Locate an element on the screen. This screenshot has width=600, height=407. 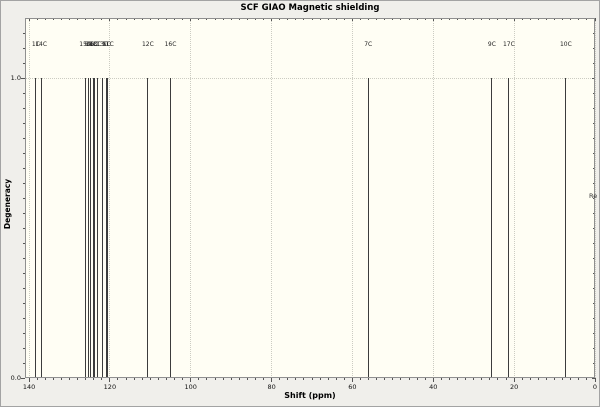
x-tick-label: 80 is located at coordinates (271, 387).